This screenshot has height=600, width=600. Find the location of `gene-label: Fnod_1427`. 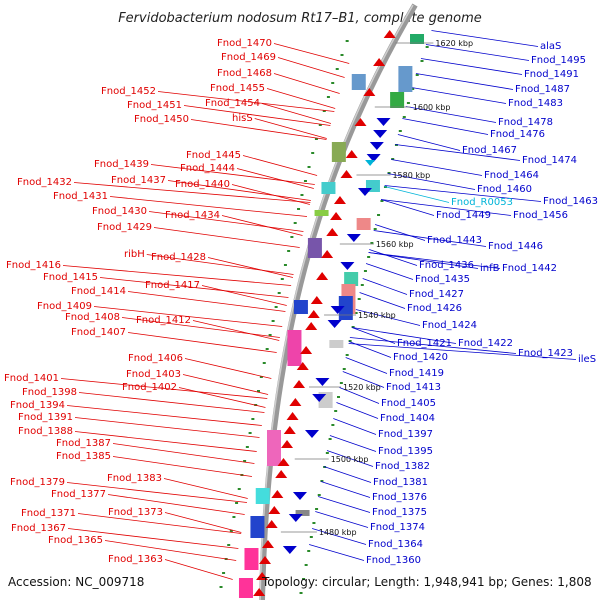

gene-label: Fnod_1427 is located at coordinates (436, 294).